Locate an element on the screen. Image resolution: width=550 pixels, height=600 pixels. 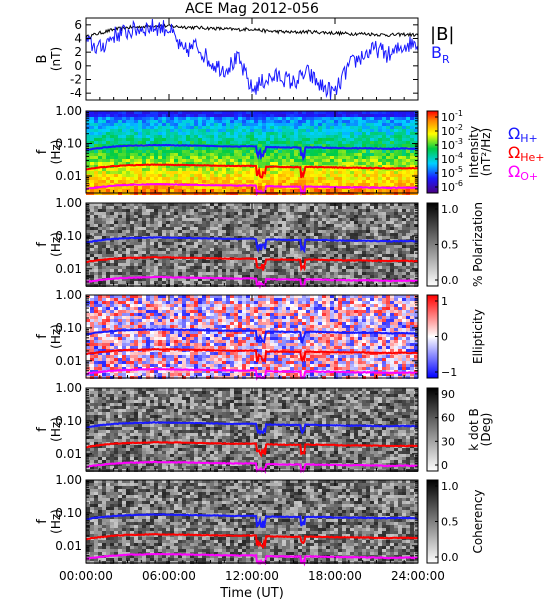
x-tick-label: 24:00:00 is located at coordinates (418, 576).